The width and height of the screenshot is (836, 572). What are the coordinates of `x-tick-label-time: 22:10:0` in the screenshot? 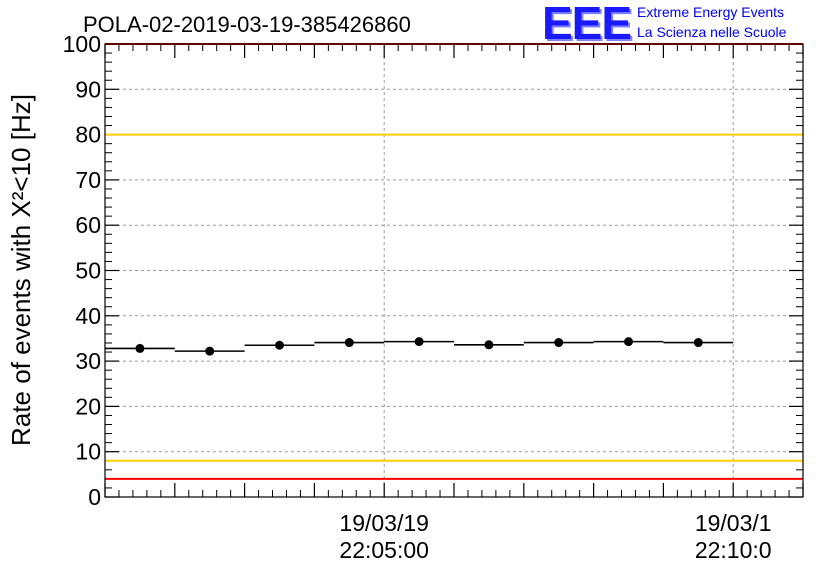 It's located at (733, 550).